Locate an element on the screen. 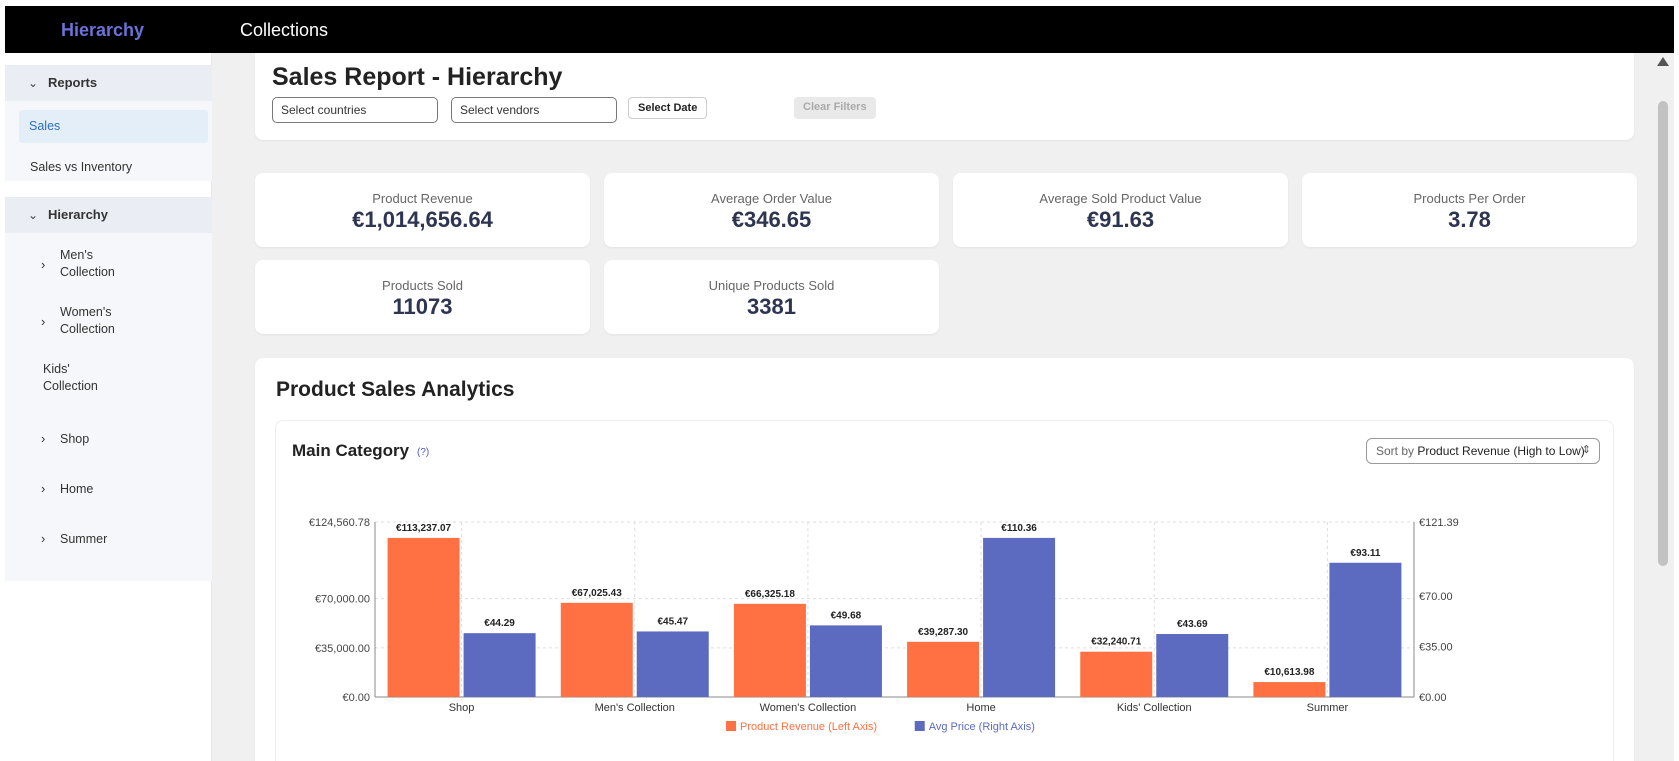  kpi-average-sold-product-value: Average Sold Product Value €91.63 is located at coordinates (1120, 210).